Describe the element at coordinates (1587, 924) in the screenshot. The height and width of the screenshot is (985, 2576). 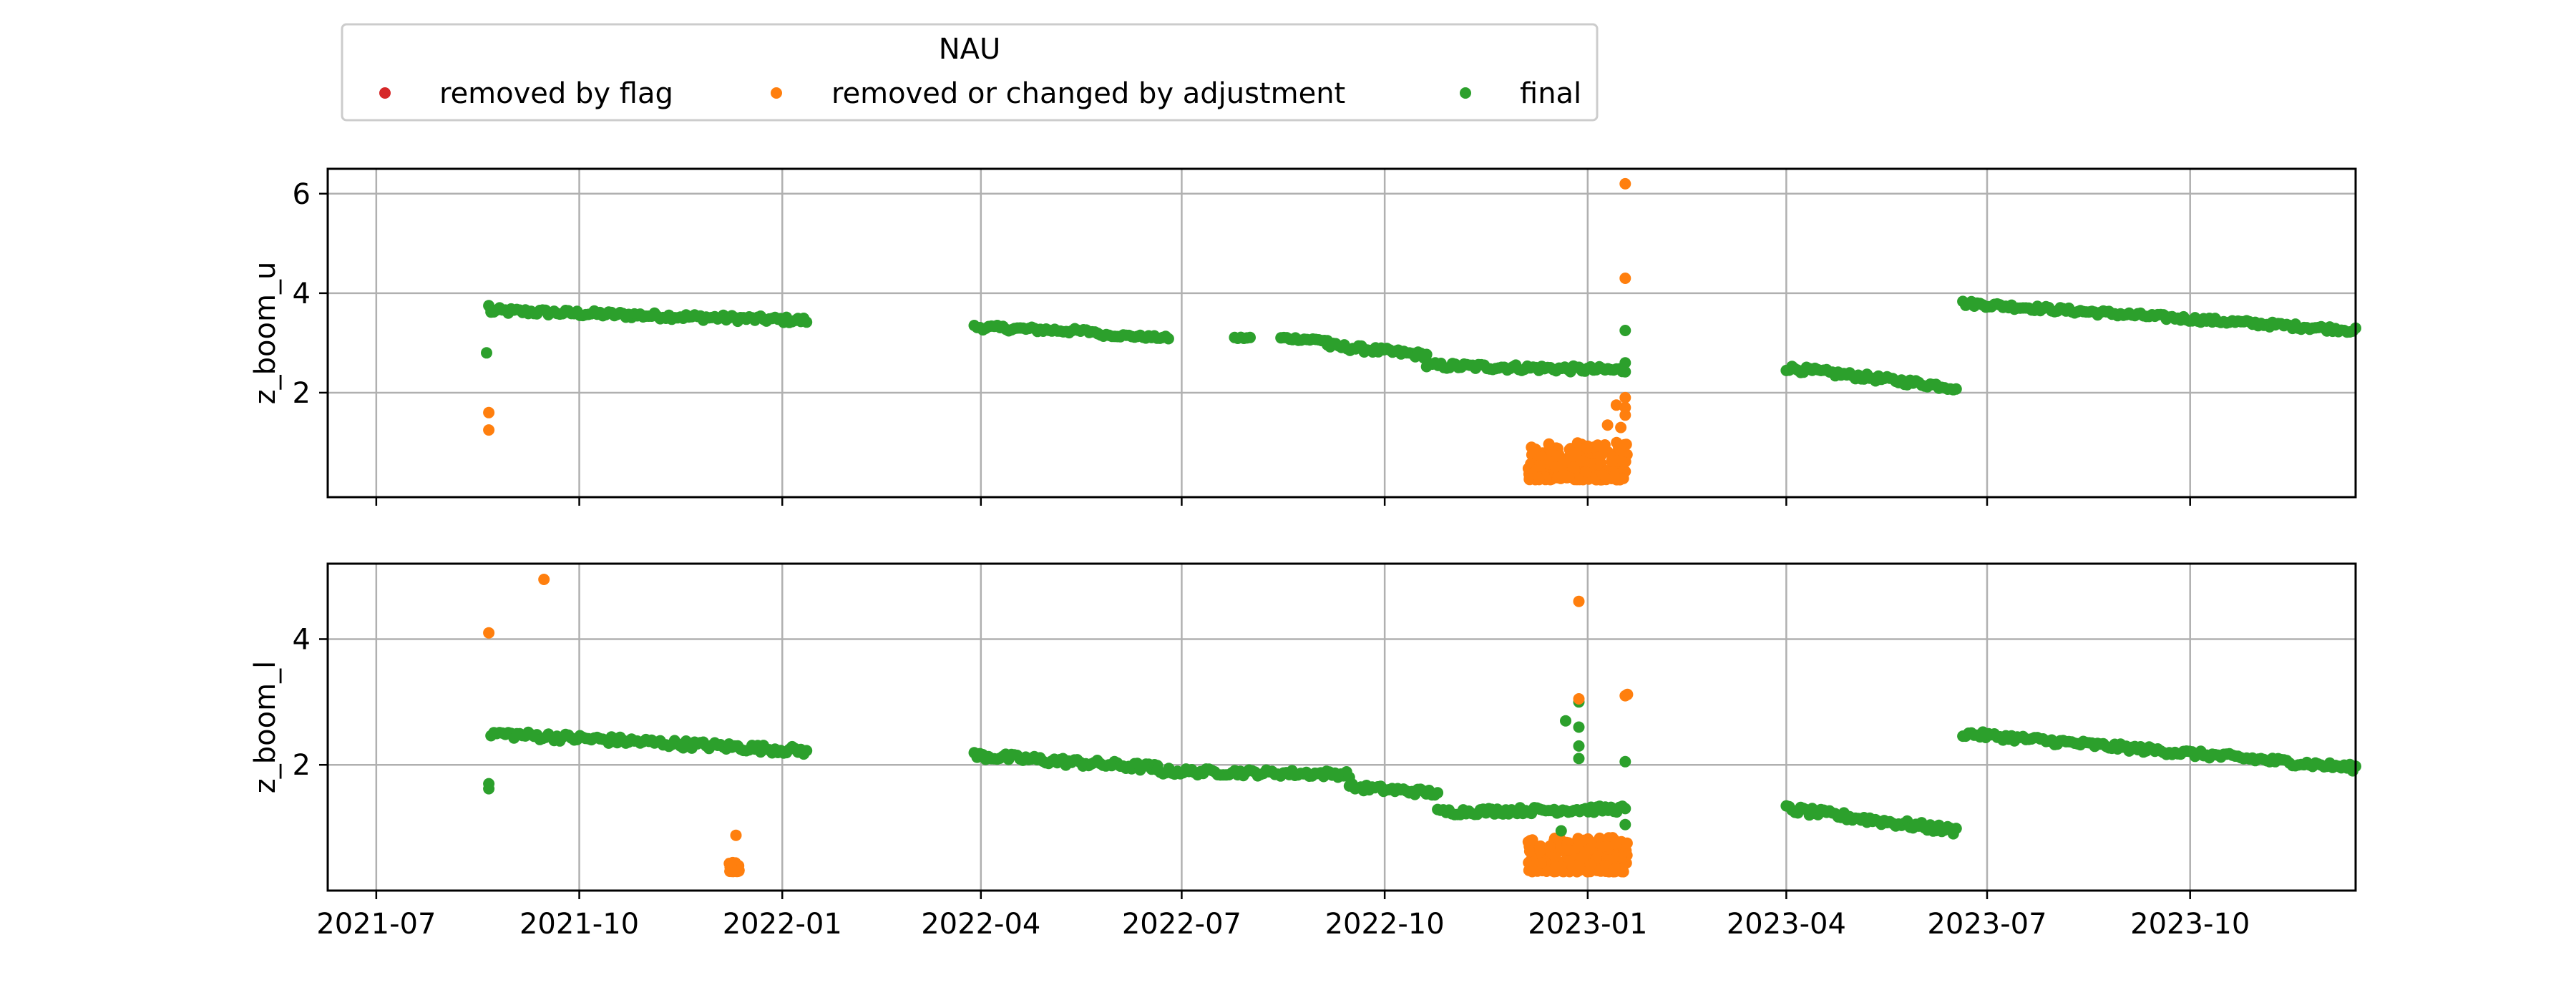
I see `x-tick-label: 2023-01` at that location.